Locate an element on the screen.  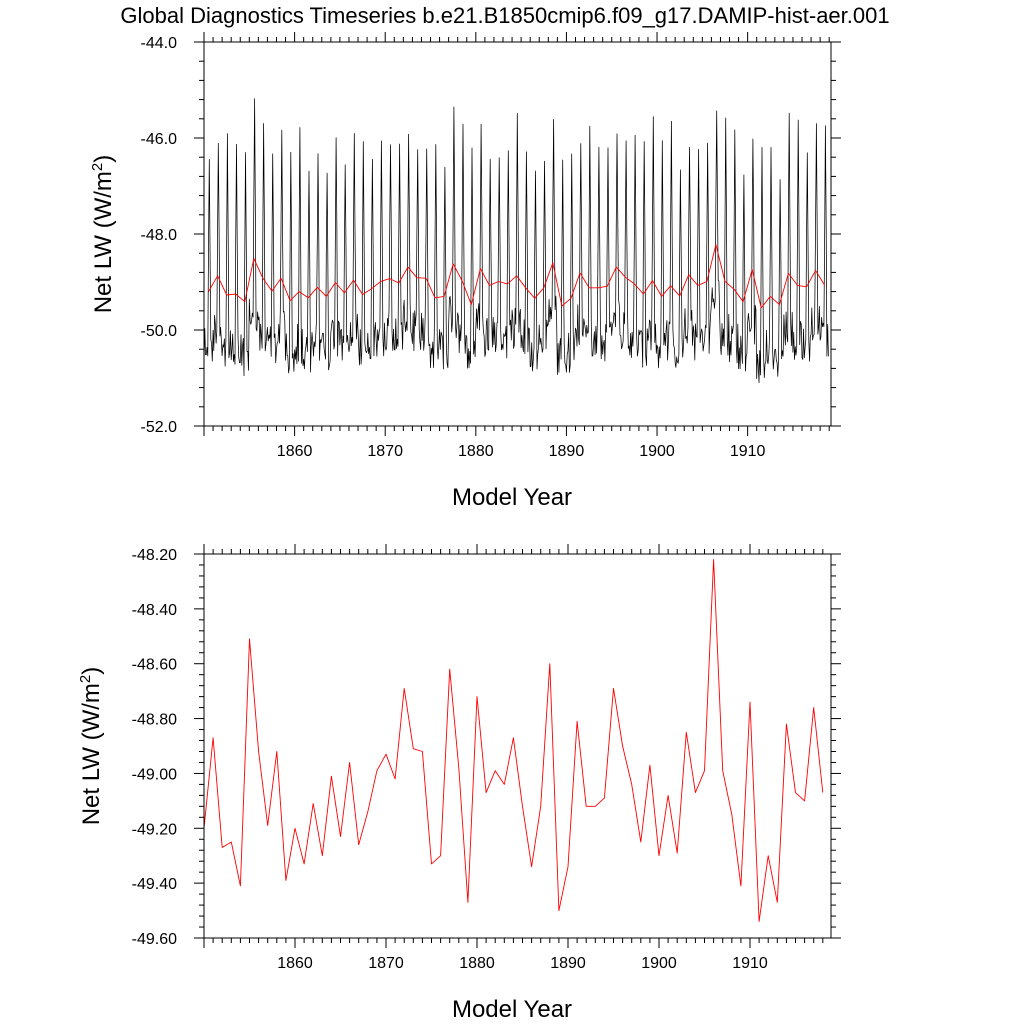
bottom-y-tick-label: -49.60 is located at coordinates (154, 939).